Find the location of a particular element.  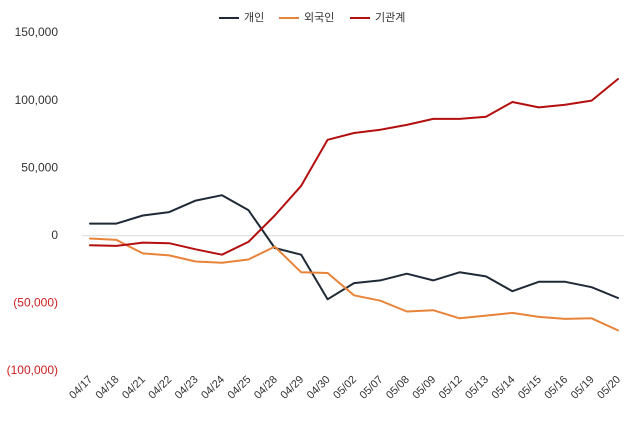

x-tick-label: 05/07 is located at coordinates (372, 388).